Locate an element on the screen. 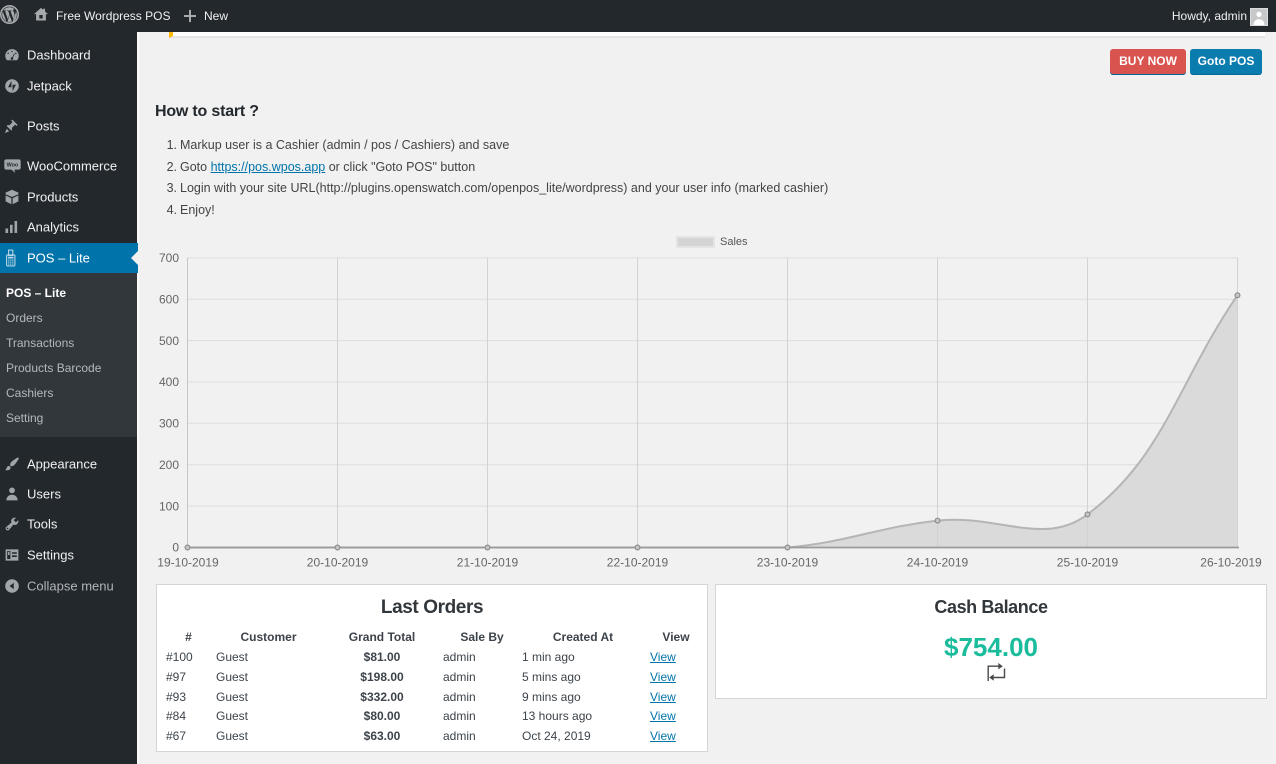  svg-text: 300 is located at coordinates (169, 424).